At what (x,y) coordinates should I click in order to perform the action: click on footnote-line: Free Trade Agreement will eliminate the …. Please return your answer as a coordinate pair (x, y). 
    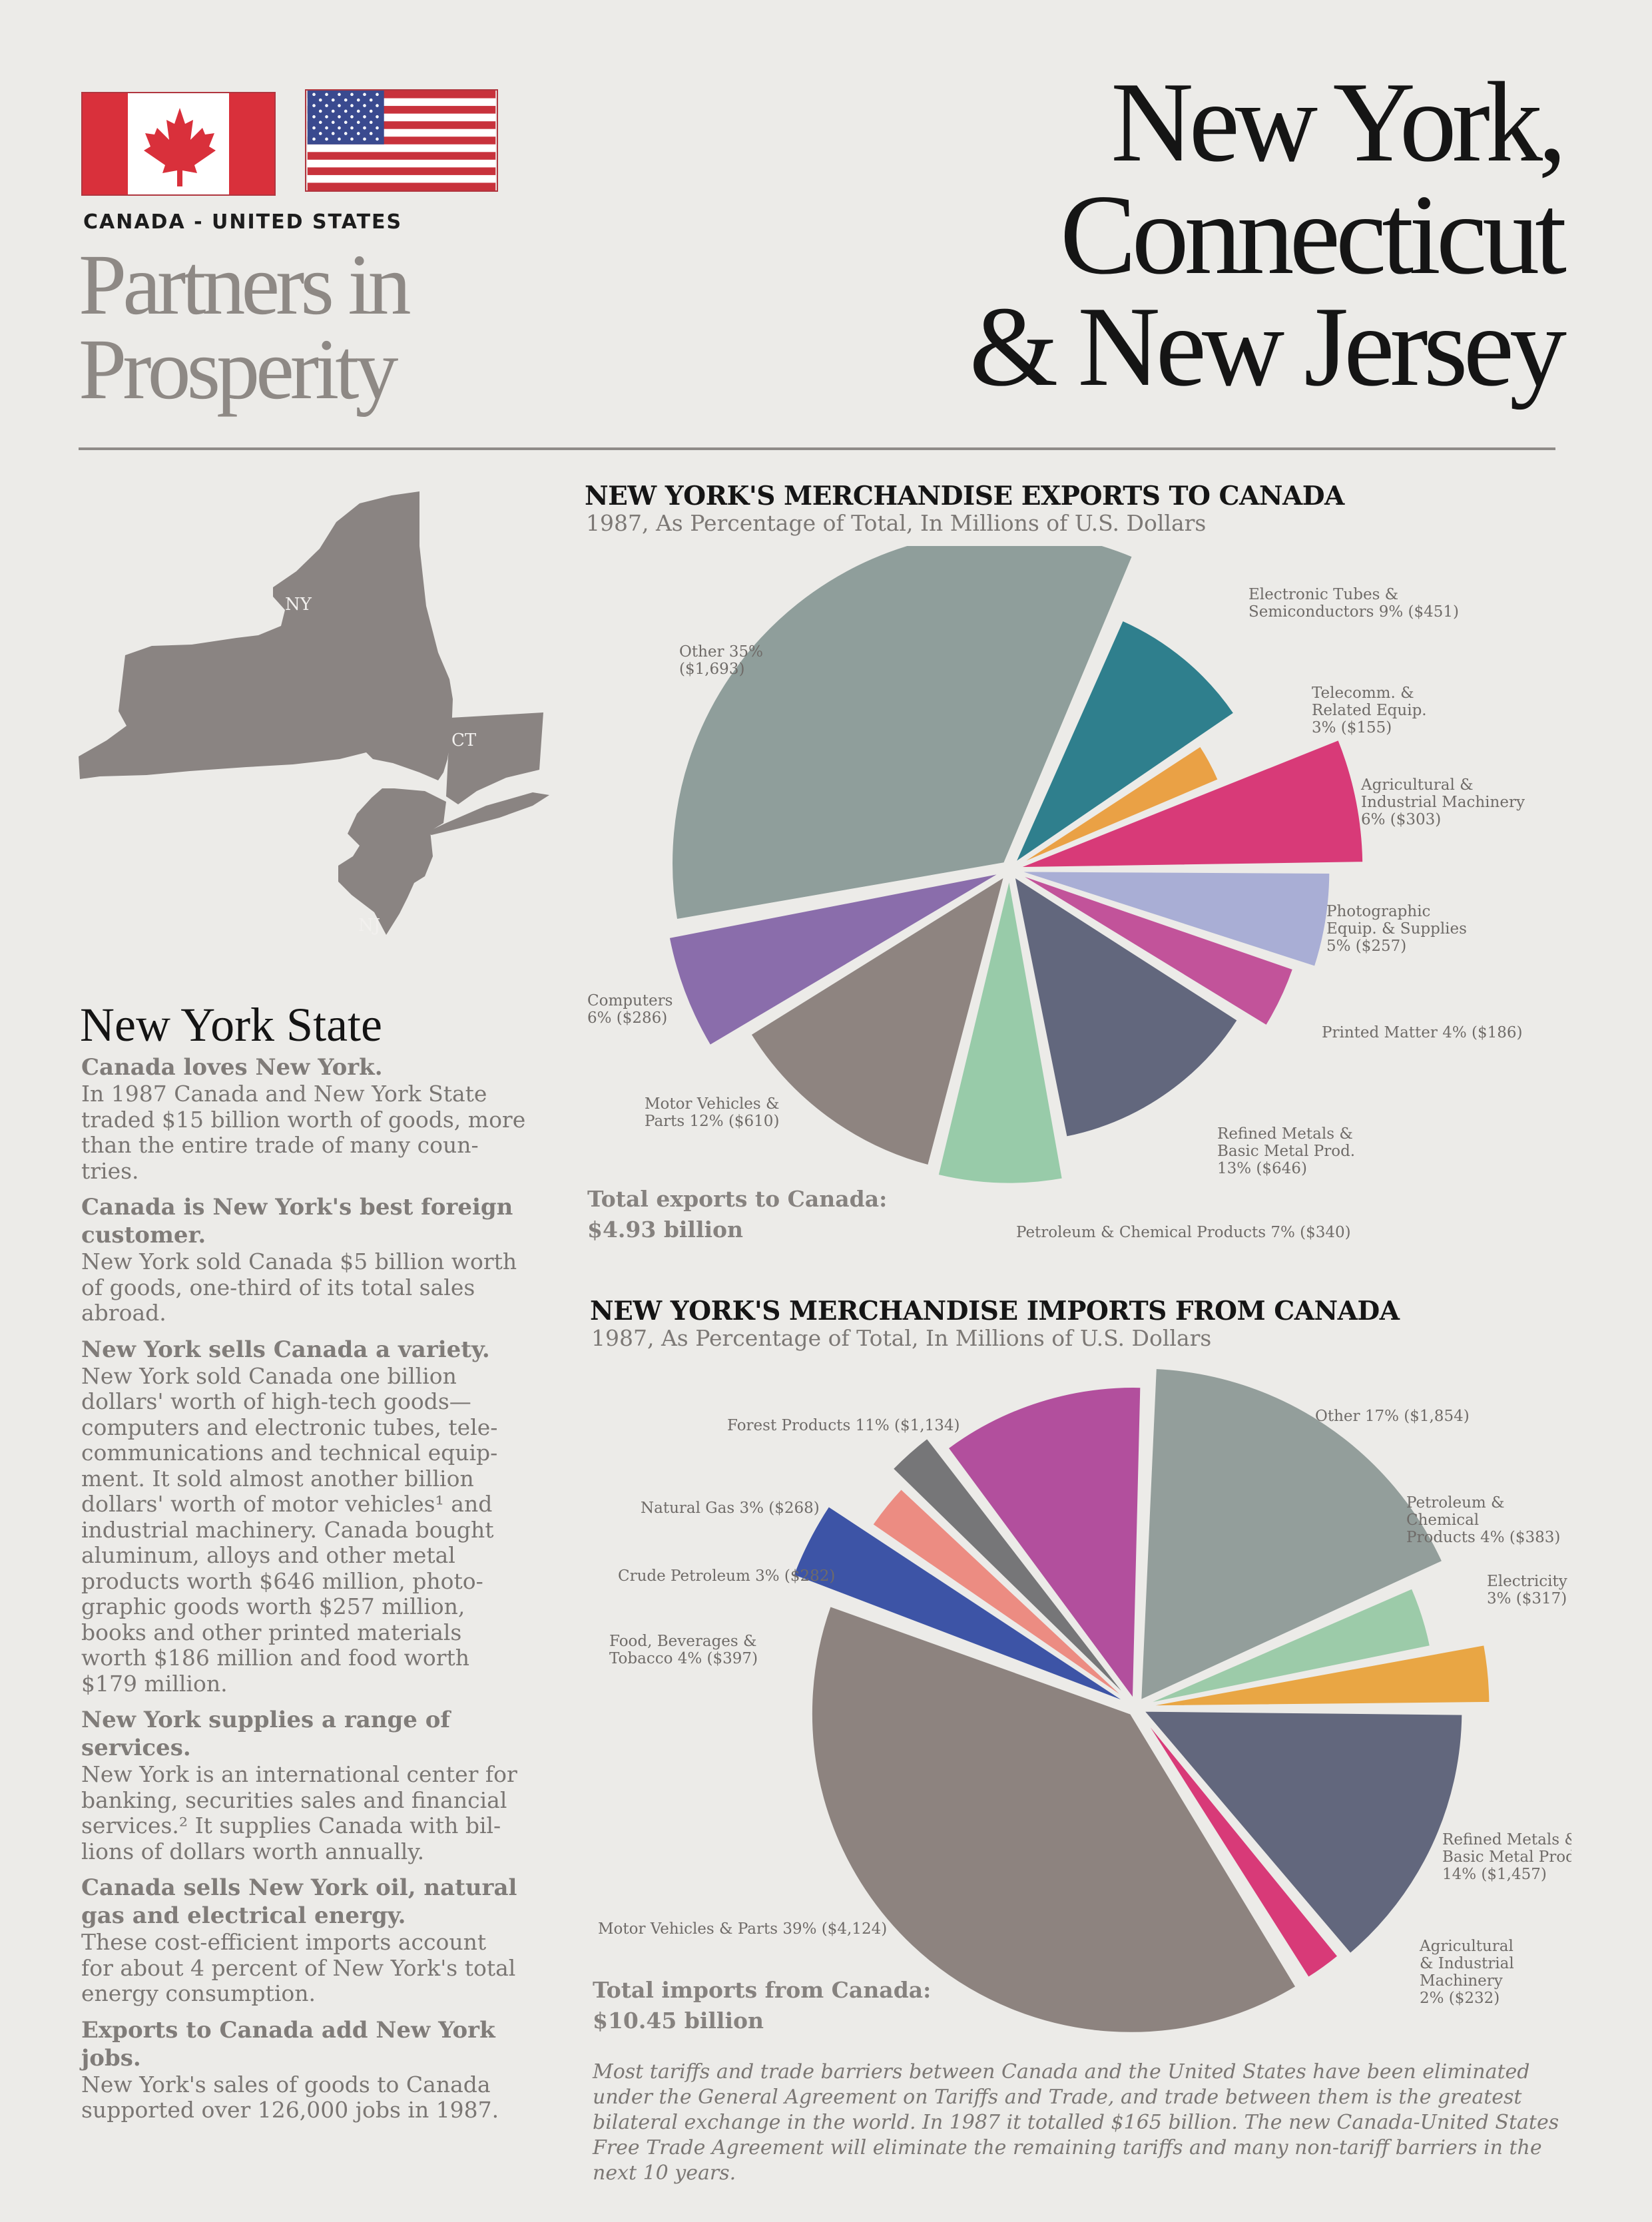
    Looking at the image, I should click on (1067, 2147).